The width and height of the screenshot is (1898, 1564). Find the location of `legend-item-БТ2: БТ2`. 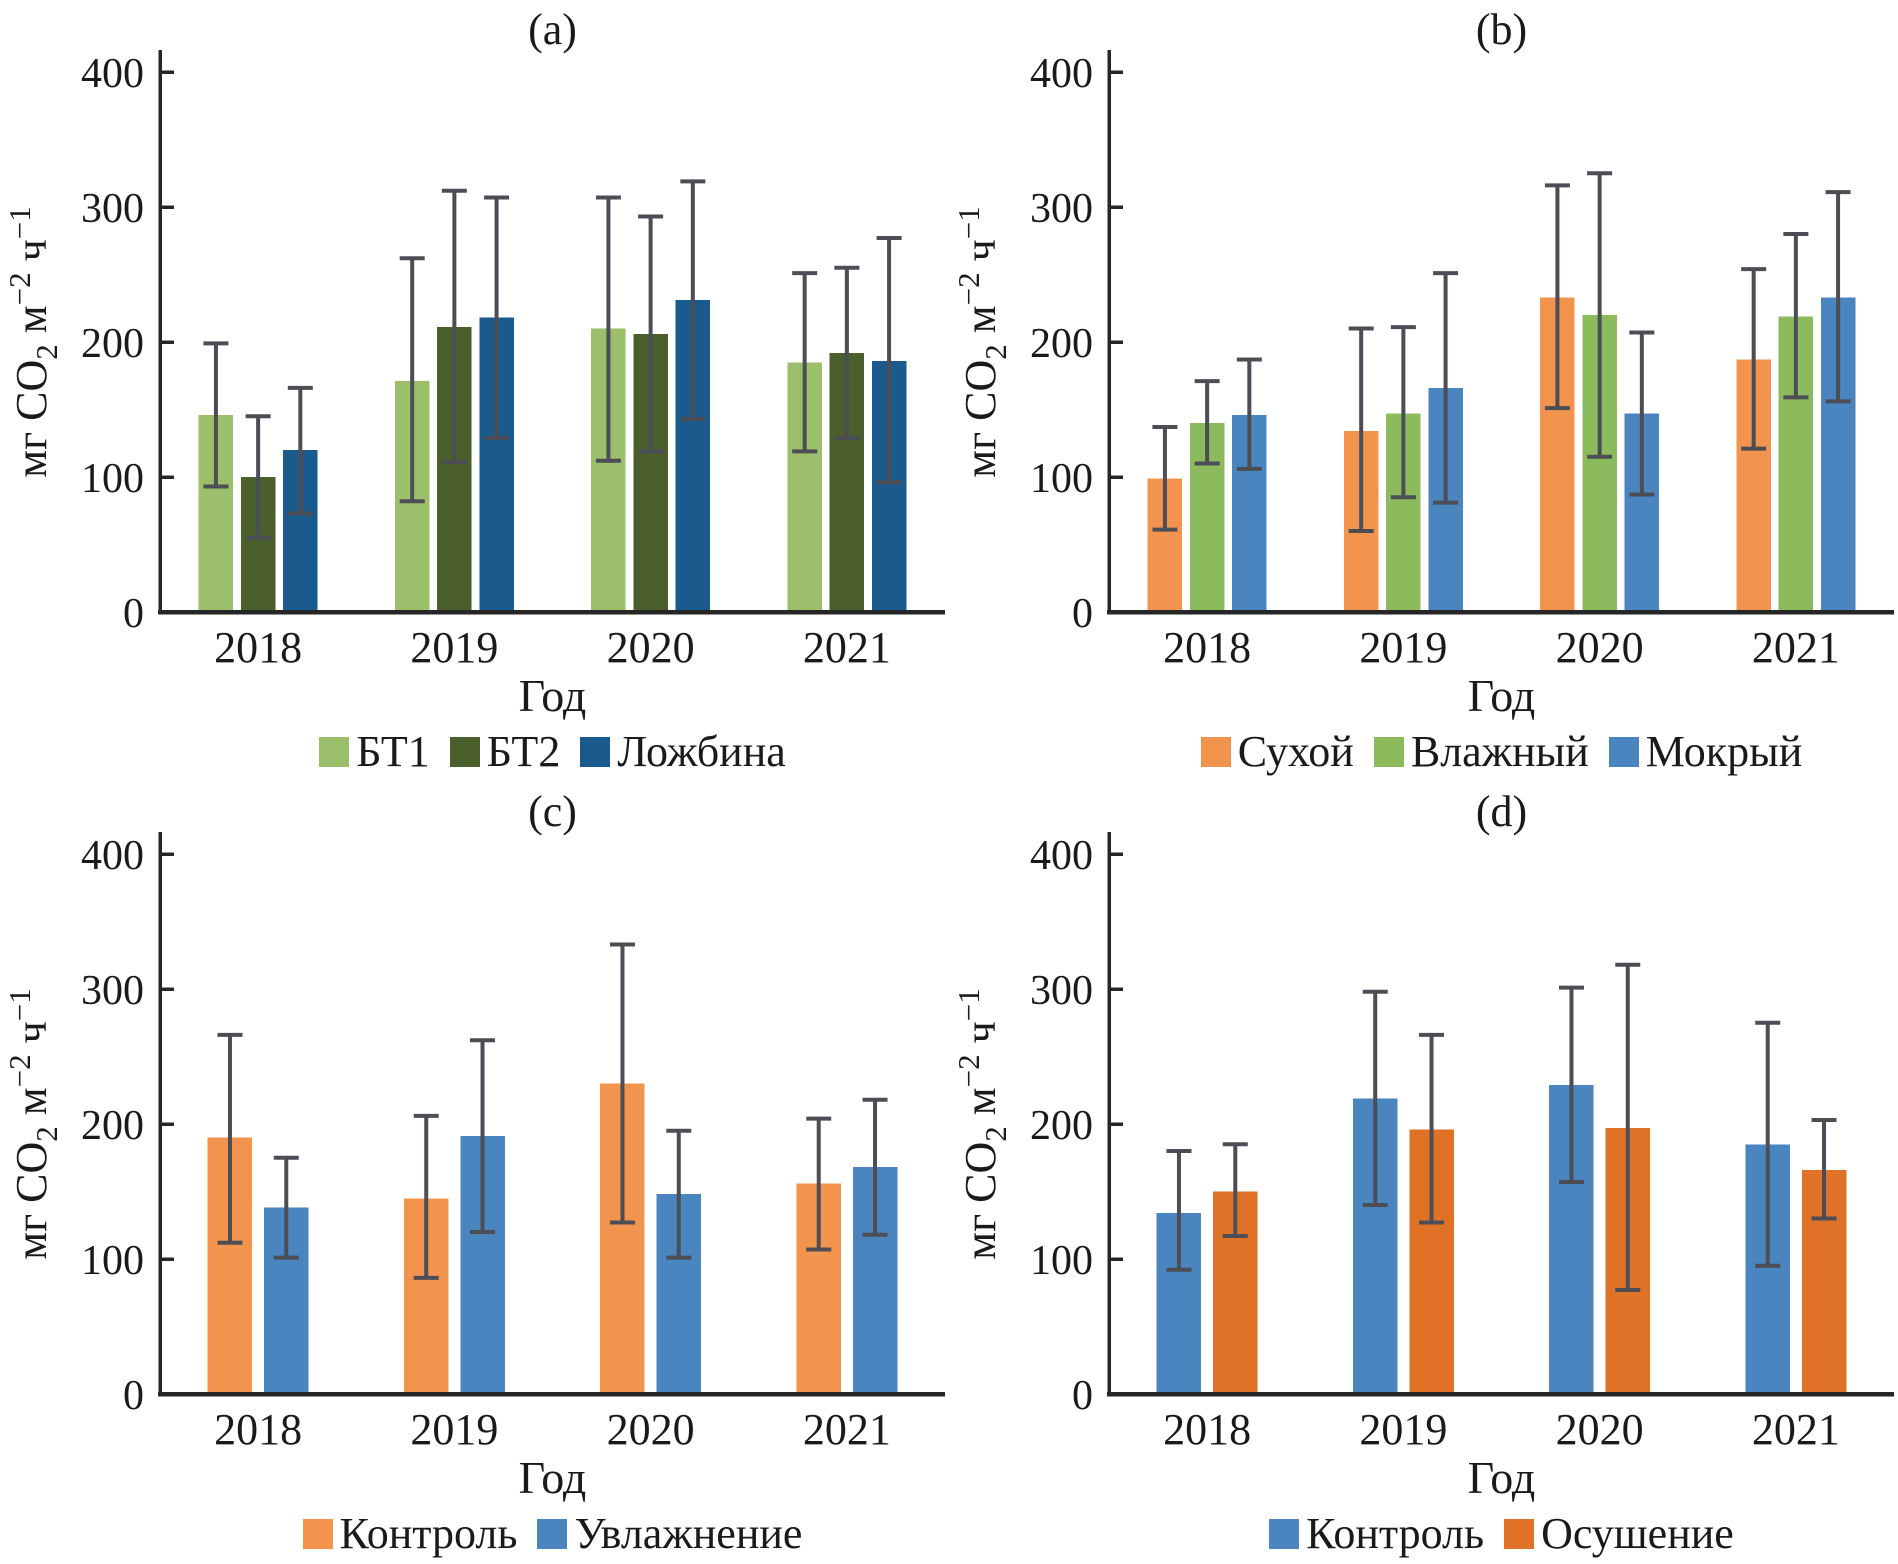

legend-item-БТ2: БТ2 is located at coordinates (505, 751).